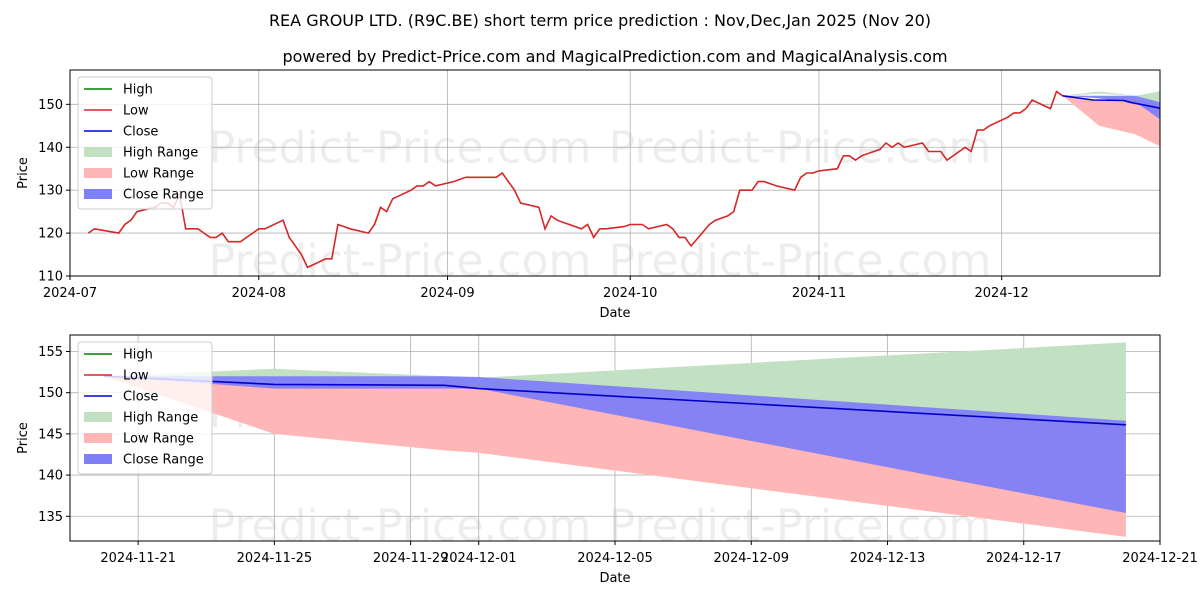 This screenshot has height=600, width=1200. Describe the element at coordinates (259, 293) in the screenshot. I see `x-tick-label: 2024-08` at that location.